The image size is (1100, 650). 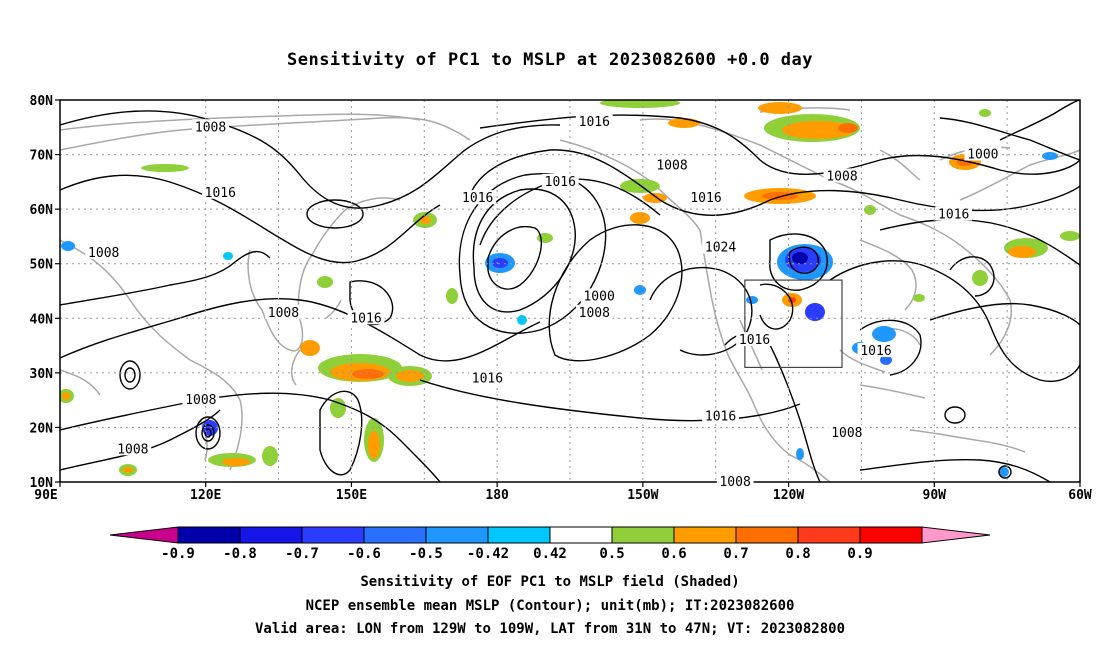 What do you see at coordinates (956, 535) in the screenshot?
I see `colorbar-high-triangle` at bounding box center [956, 535].